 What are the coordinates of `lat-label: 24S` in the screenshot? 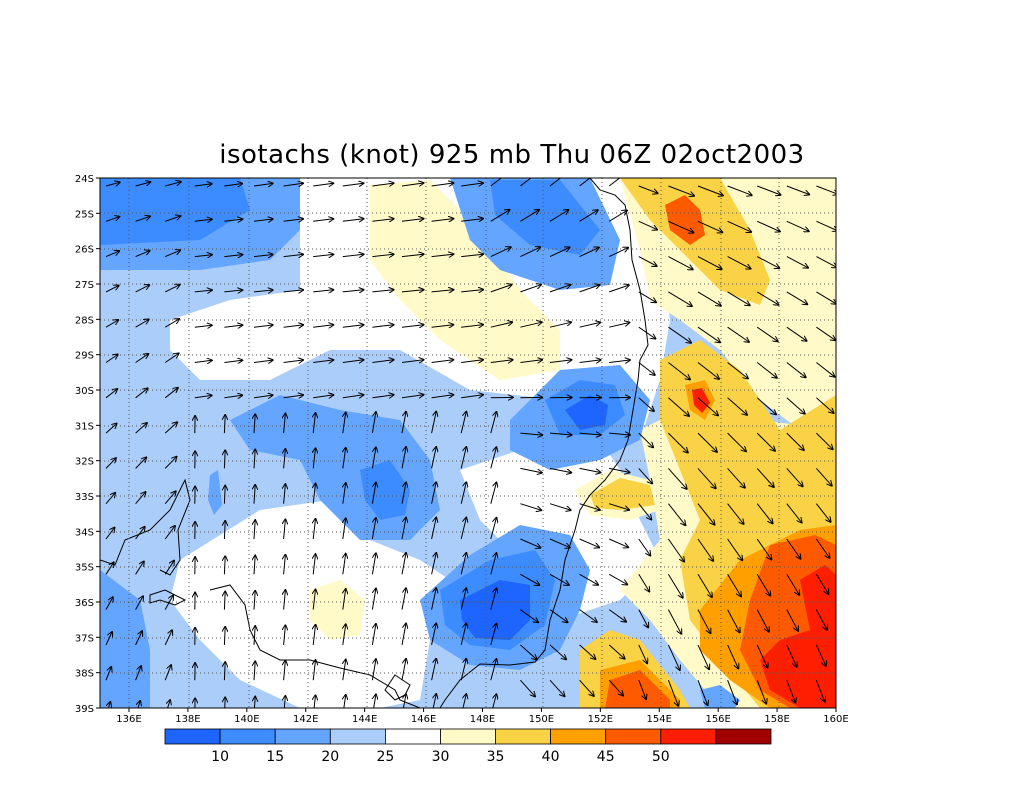 It's located at (84, 179).